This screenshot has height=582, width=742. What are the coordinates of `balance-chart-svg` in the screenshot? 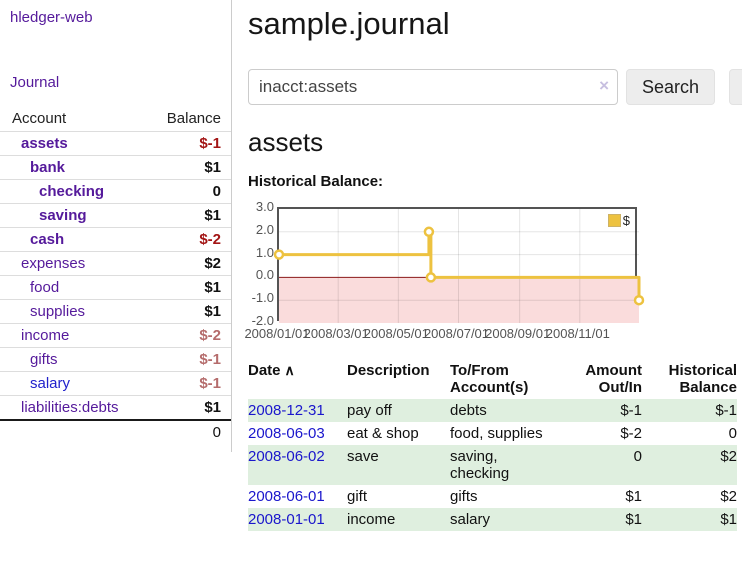 It's located at (459, 266).